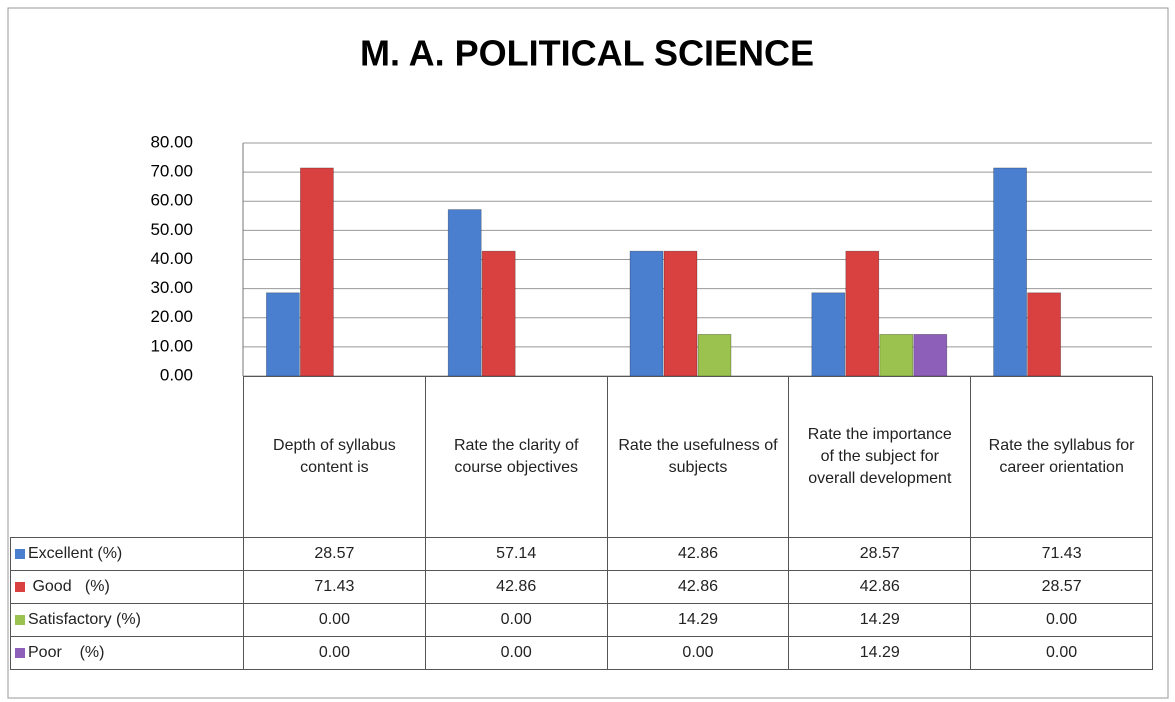 Image resolution: width=1175 pixels, height=702 pixels. What do you see at coordinates (698, 457) in the screenshot?
I see `category-label: Rate the usefulness of subjects` at bounding box center [698, 457].